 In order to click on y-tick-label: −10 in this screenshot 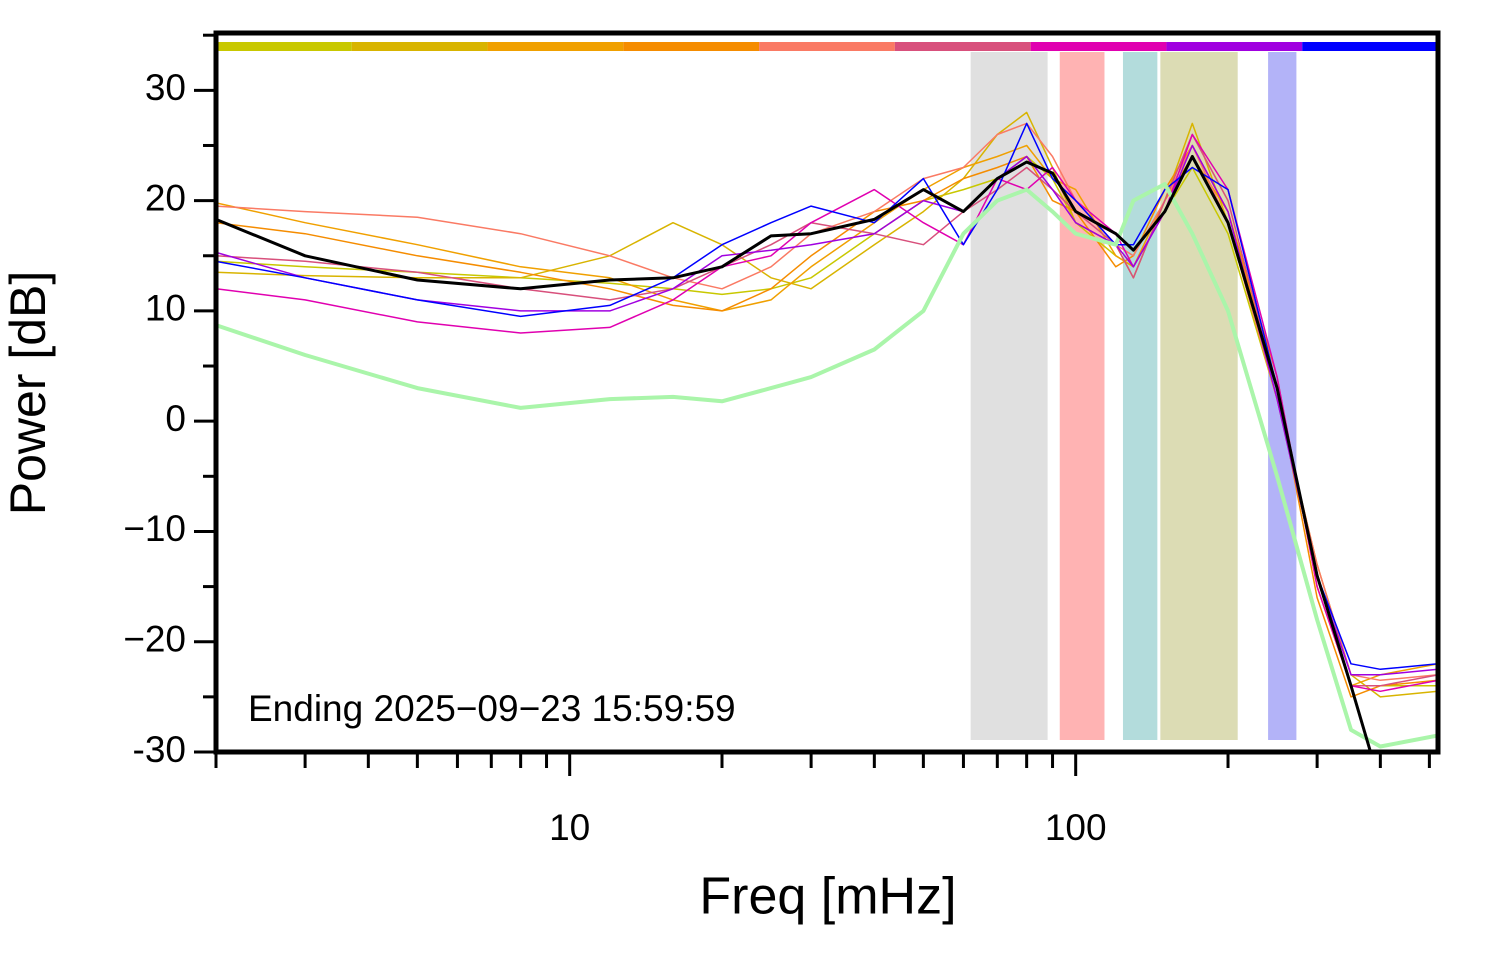, I will do `click(154, 528)`.